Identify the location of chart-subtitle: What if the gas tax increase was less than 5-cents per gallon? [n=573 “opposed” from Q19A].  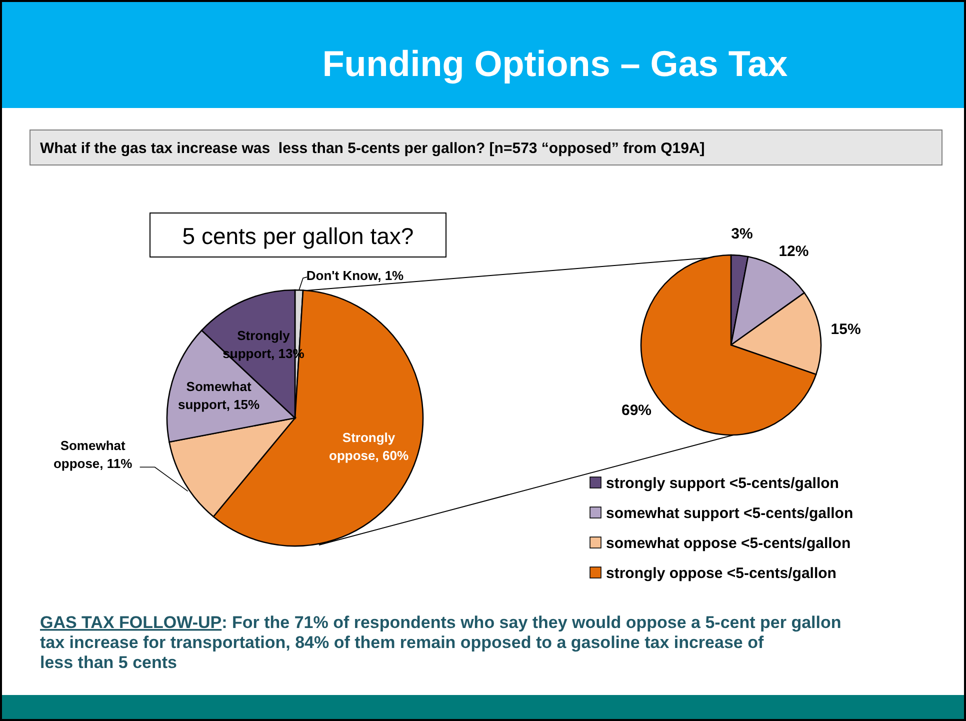
(372, 148).